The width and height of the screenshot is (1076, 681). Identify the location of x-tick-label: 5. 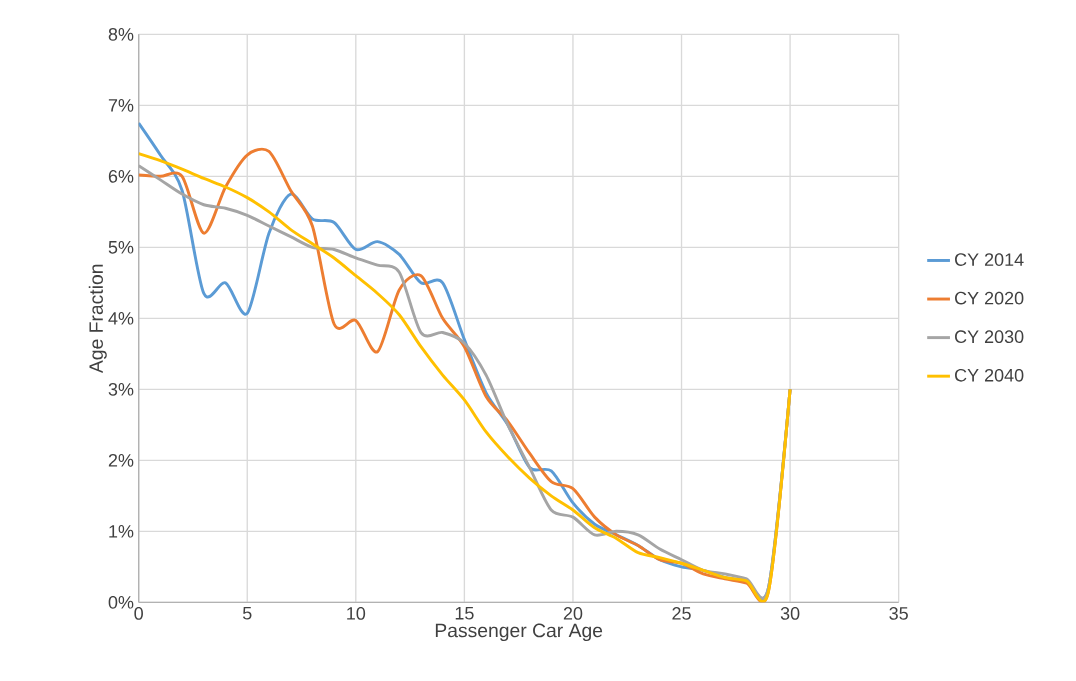
(247, 613).